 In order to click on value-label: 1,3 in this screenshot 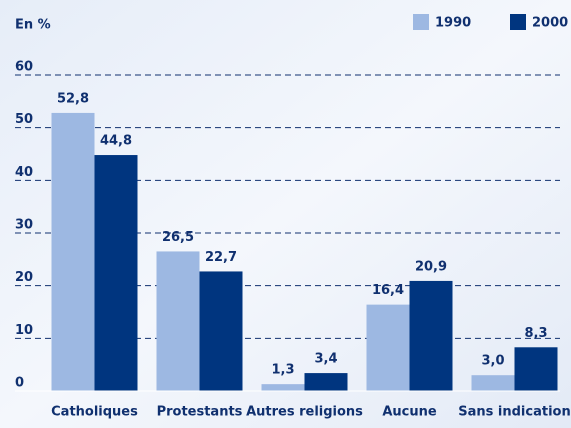, I will do `click(282, 370)`.